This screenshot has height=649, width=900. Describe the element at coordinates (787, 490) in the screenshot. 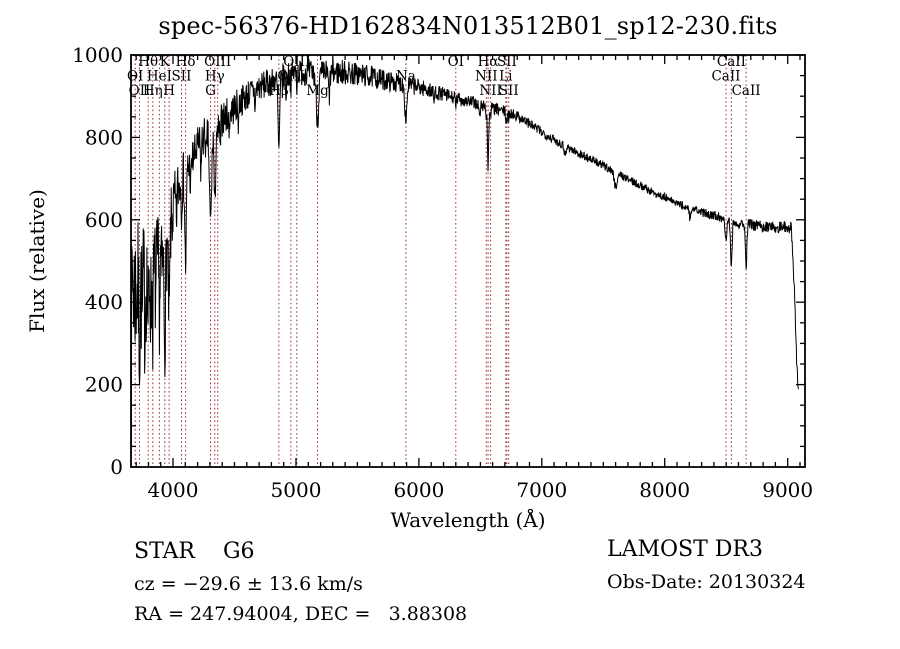

I see `x-tick-label: 9000` at that location.